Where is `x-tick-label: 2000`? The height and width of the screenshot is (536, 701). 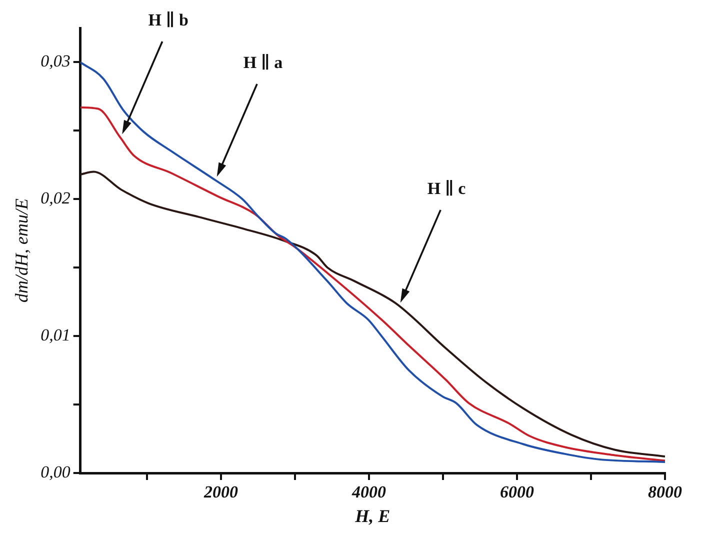
x-tick-label: 2000 is located at coordinates (220, 492).